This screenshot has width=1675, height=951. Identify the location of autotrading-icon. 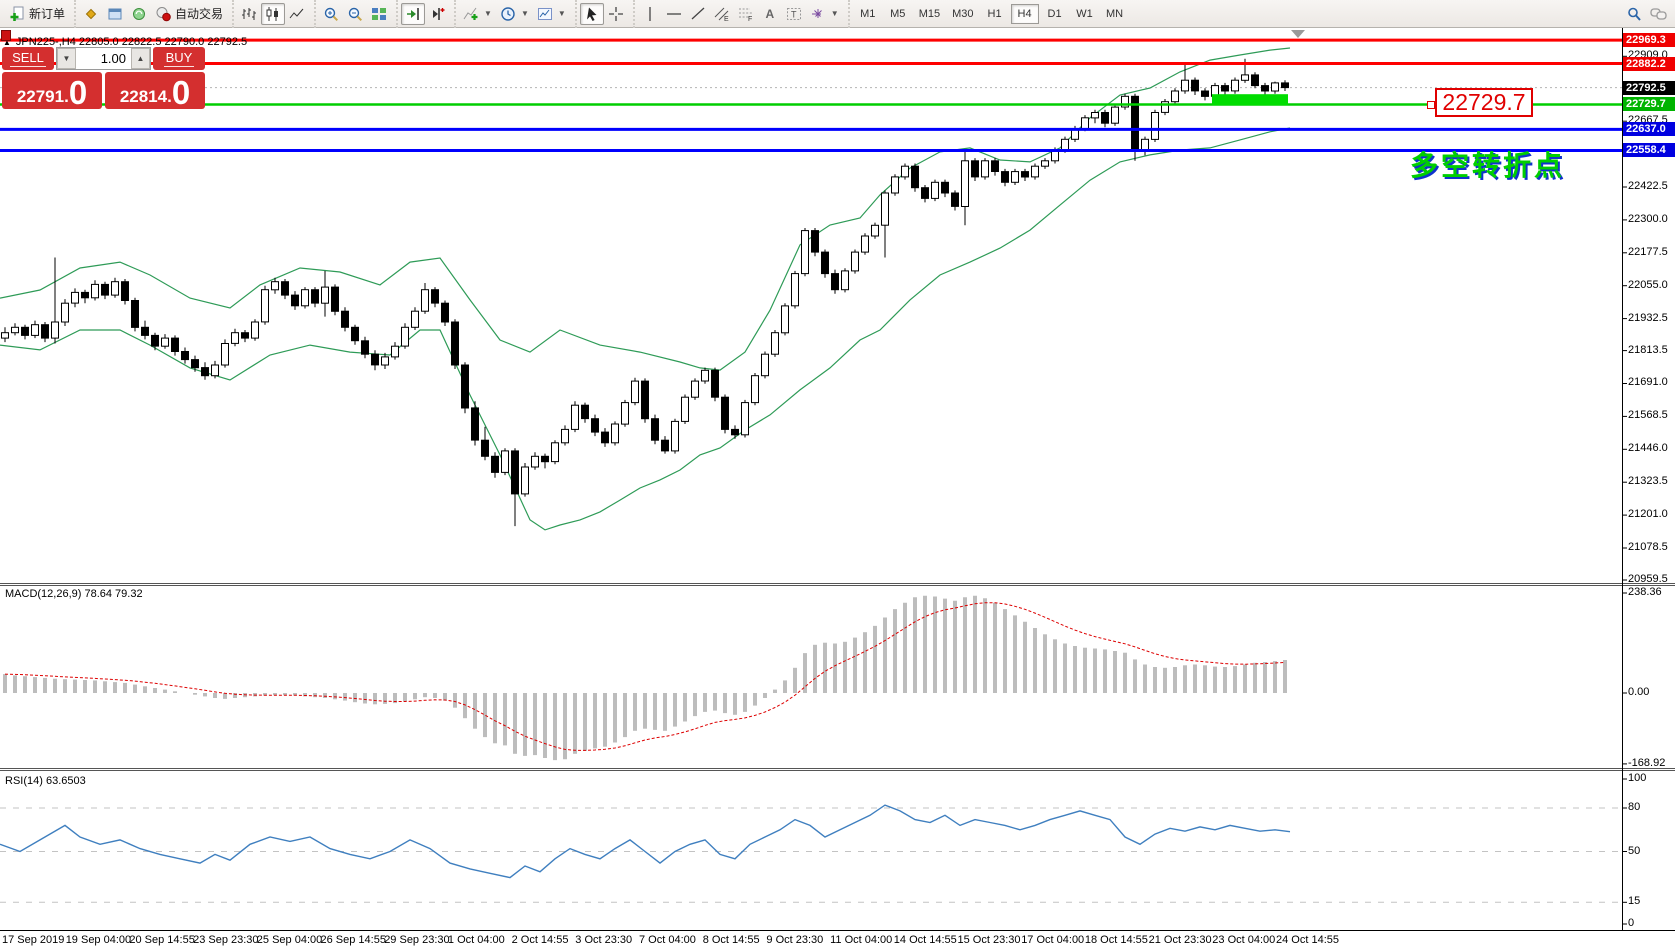
(163, 14).